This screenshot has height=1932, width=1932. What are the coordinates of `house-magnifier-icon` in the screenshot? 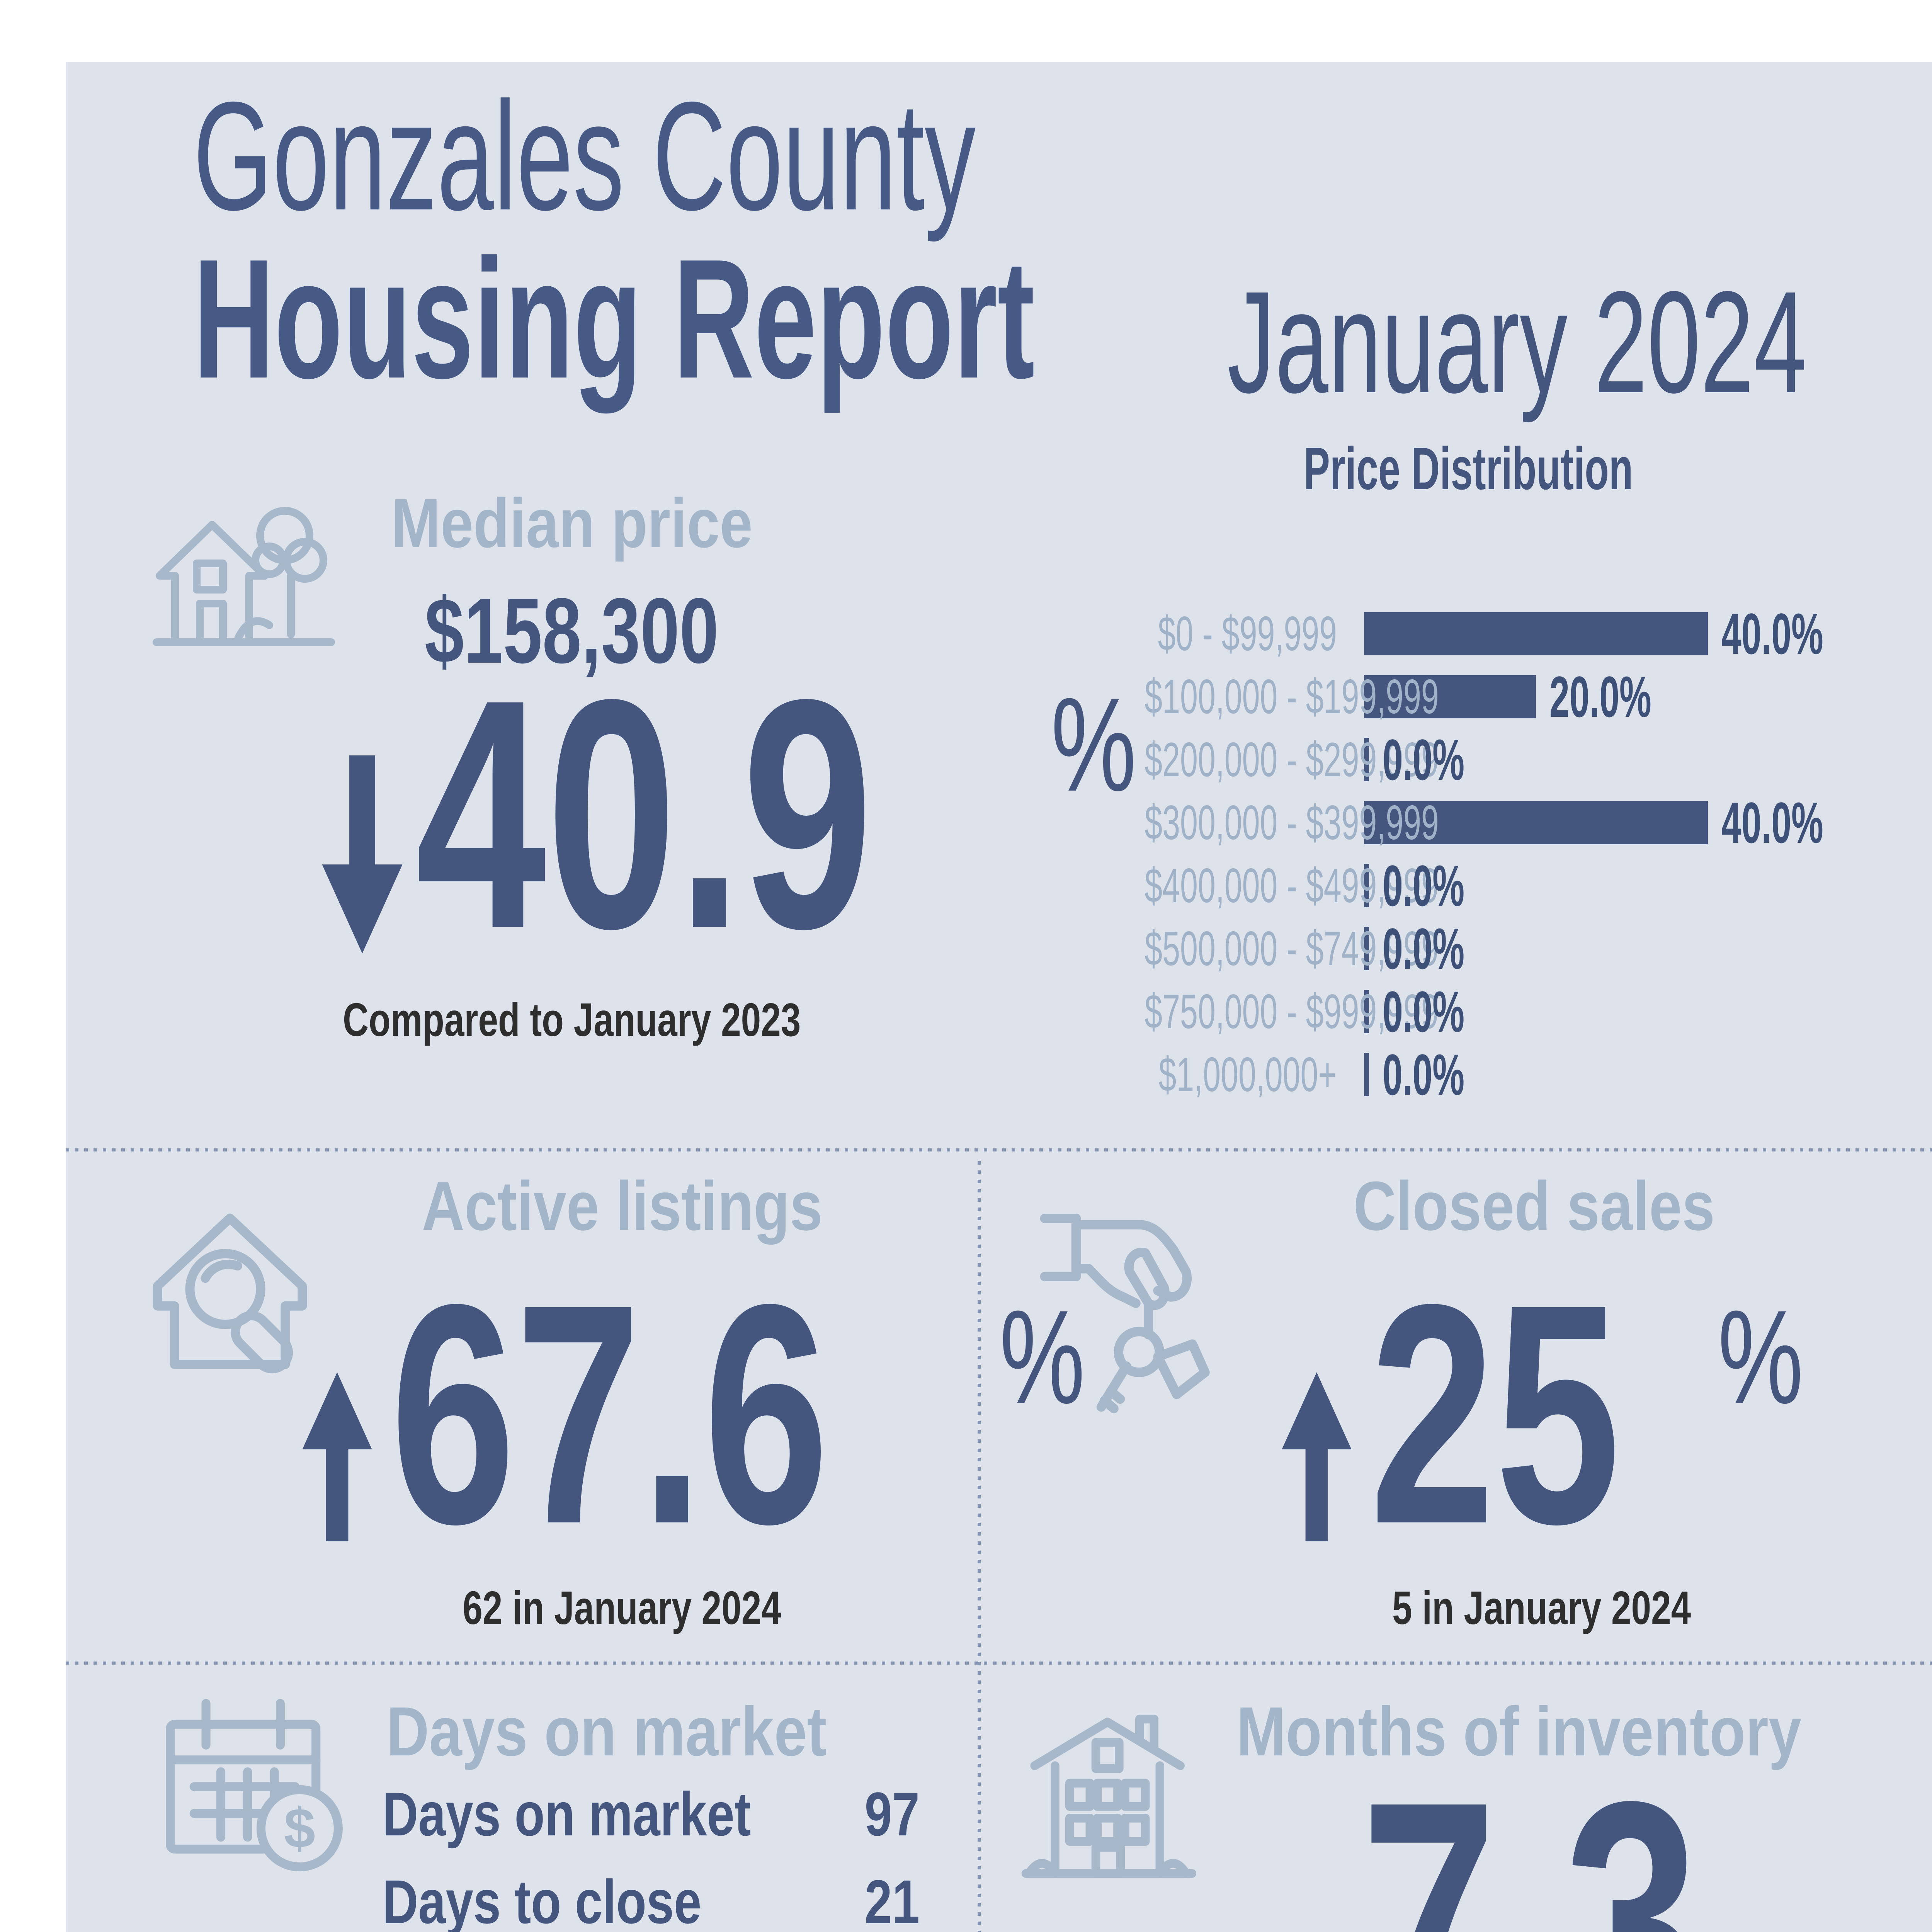 It's located at (230, 1283).